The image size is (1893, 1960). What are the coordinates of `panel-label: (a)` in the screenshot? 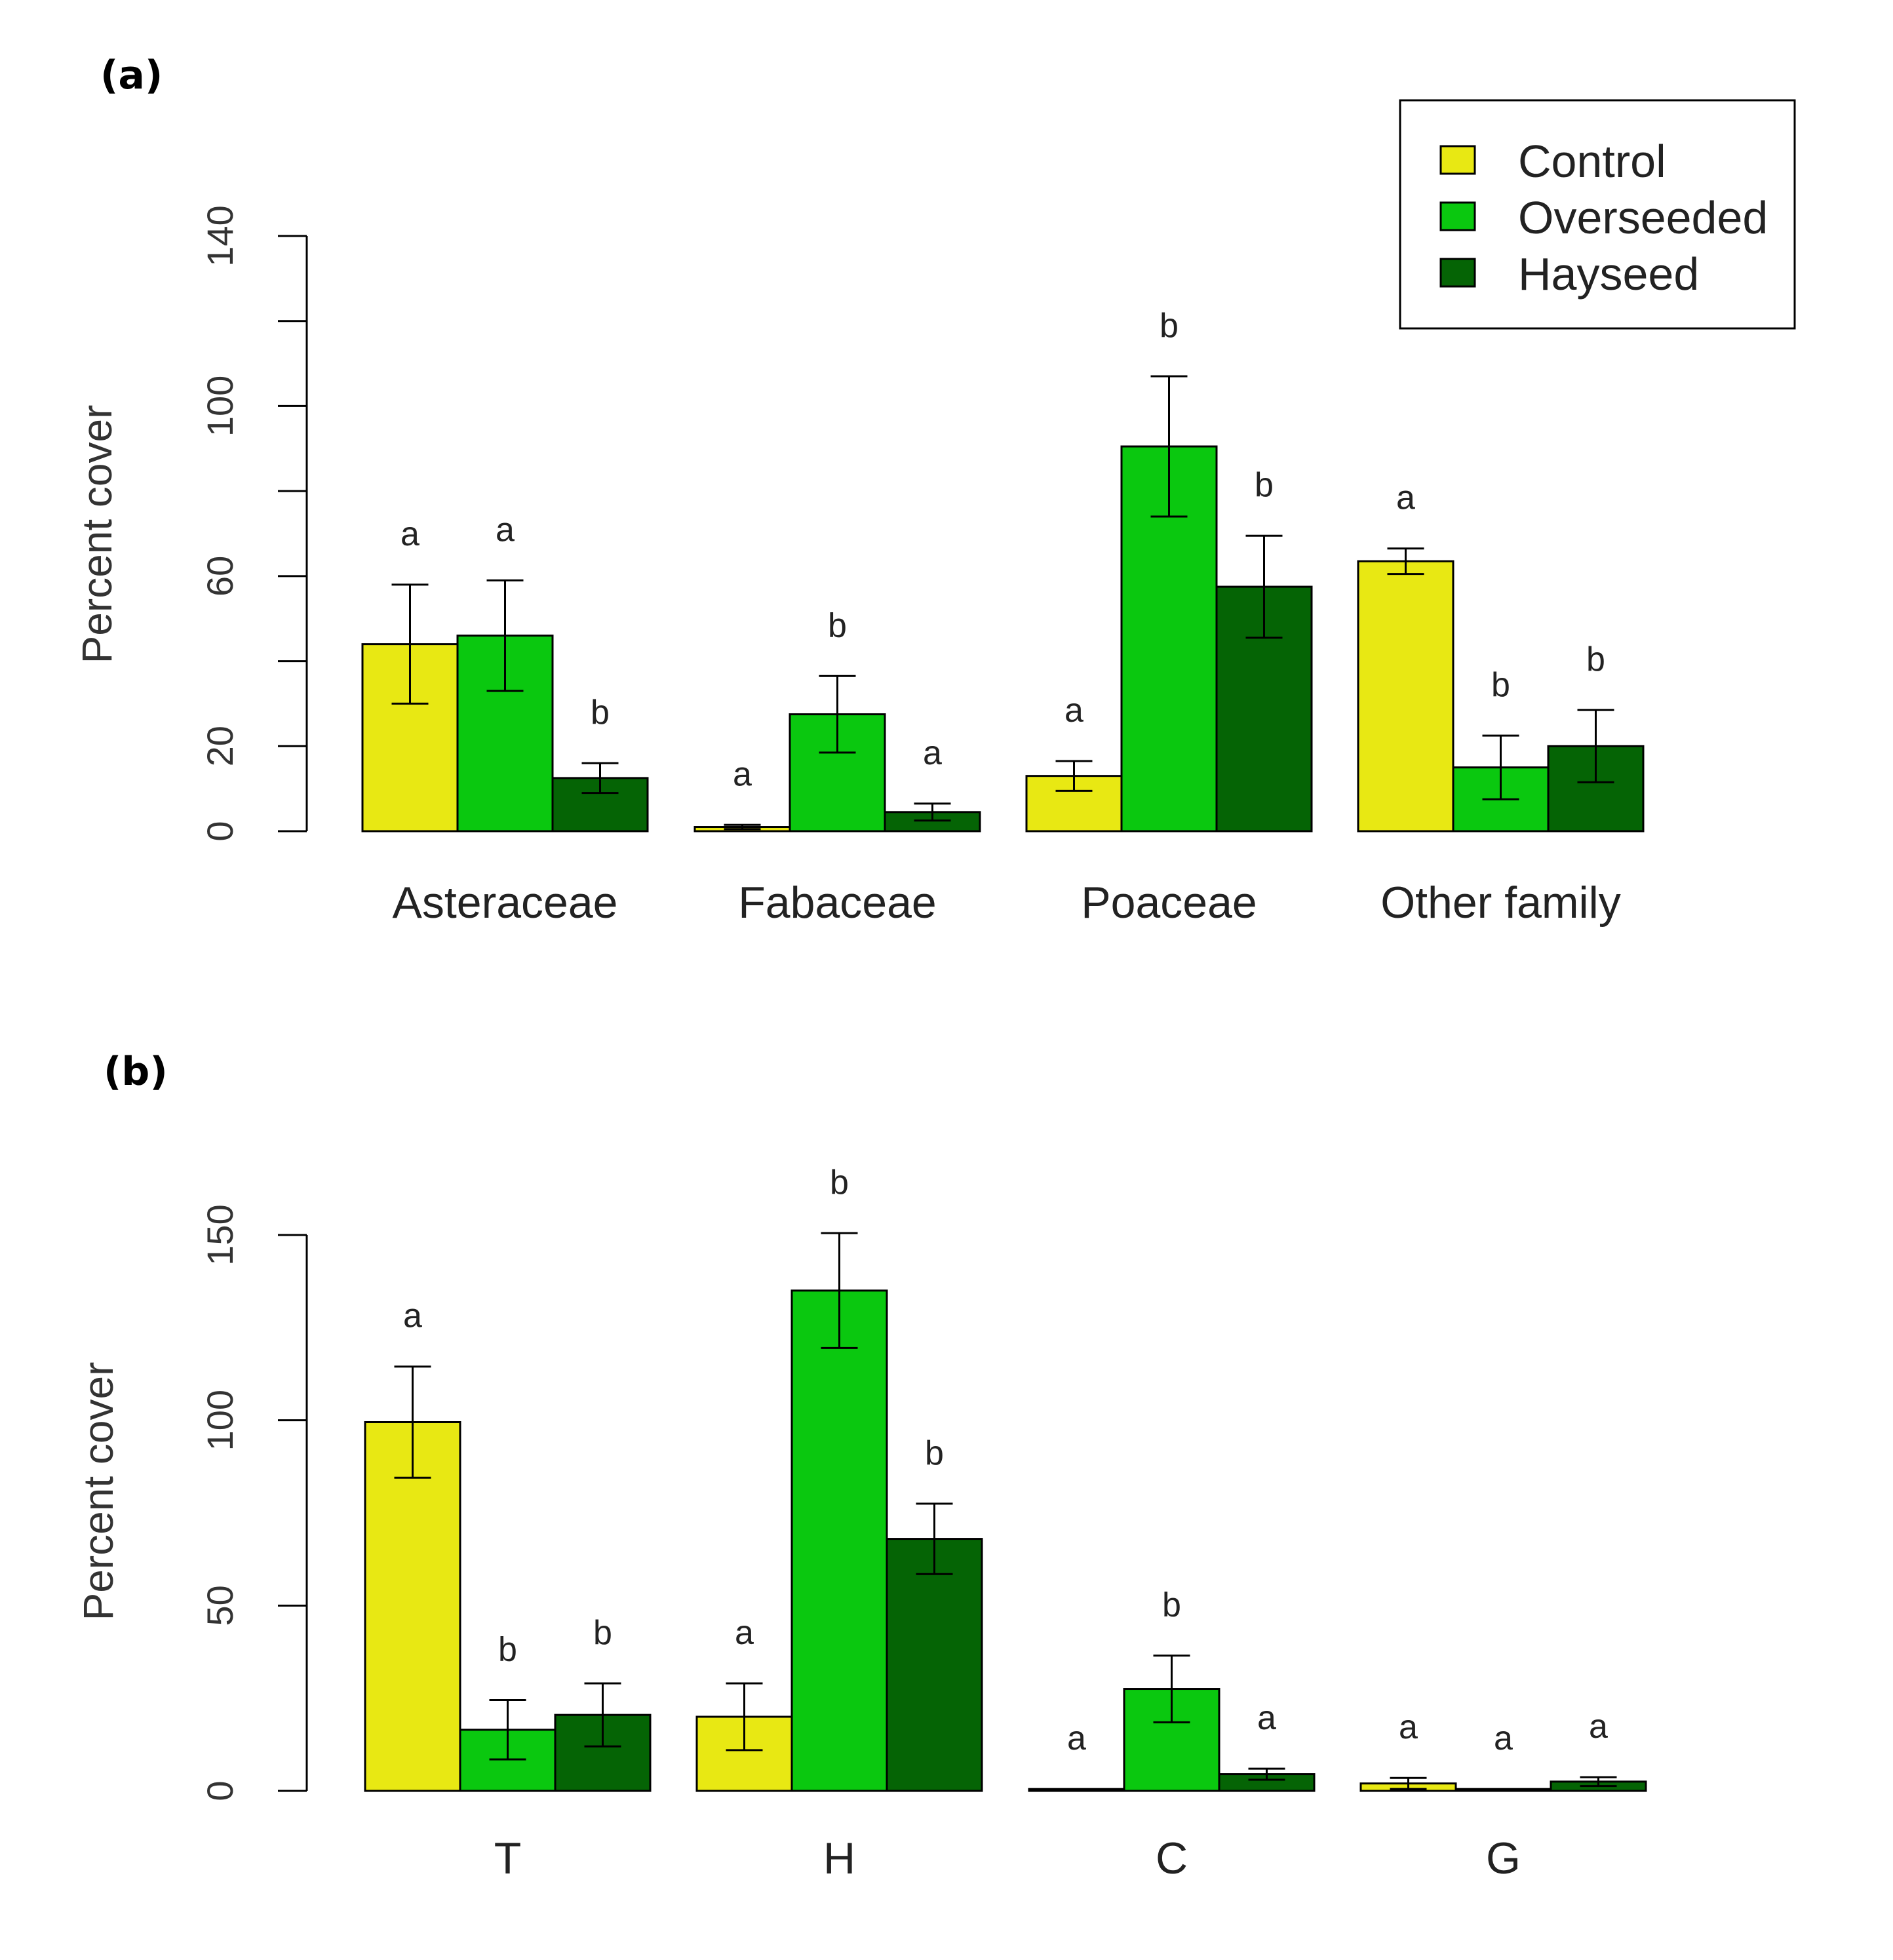 It's located at (132, 75).